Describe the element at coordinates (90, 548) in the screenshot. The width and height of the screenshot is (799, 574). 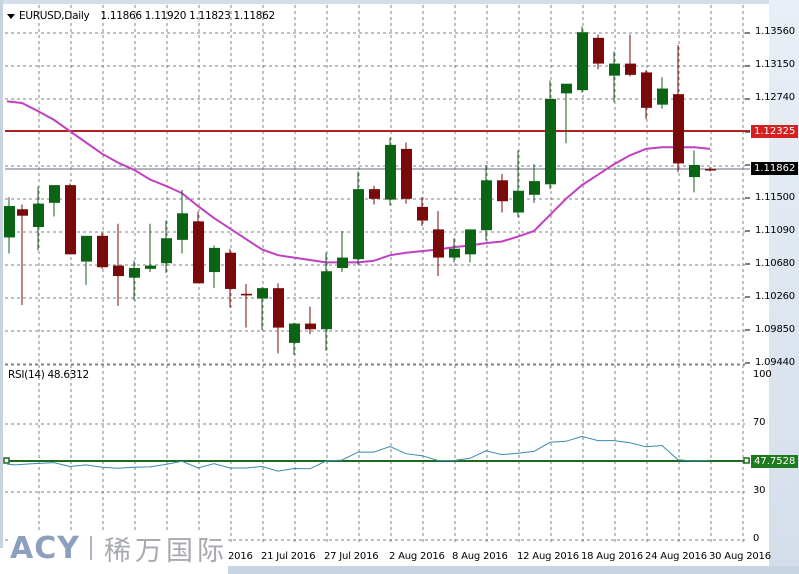
I see `logo-divider` at that location.